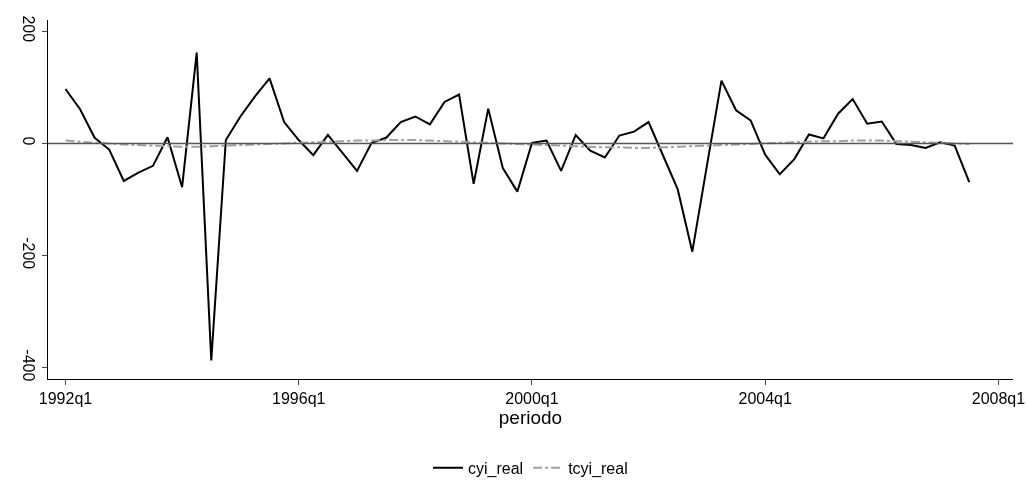  Describe the element at coordinates (28, 253) in the screenshot. I see `y-tick-label: -200` at that location.